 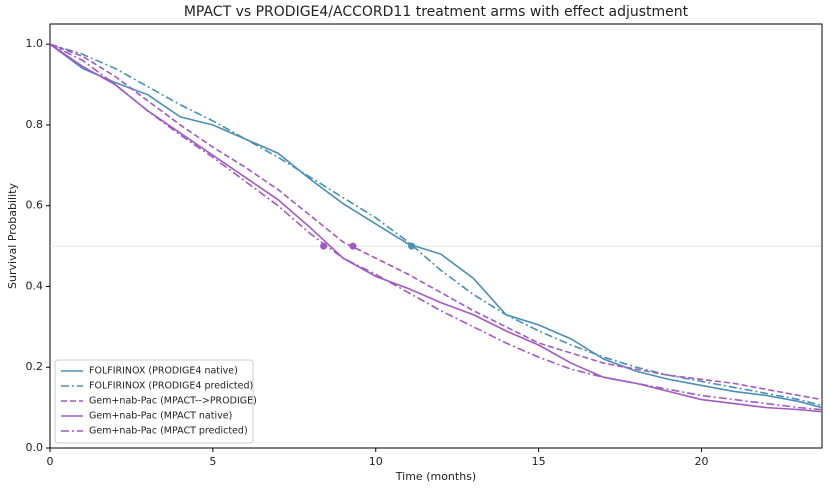 I want to click on y-tick-label: 0.6, so click(x=35, y=205).